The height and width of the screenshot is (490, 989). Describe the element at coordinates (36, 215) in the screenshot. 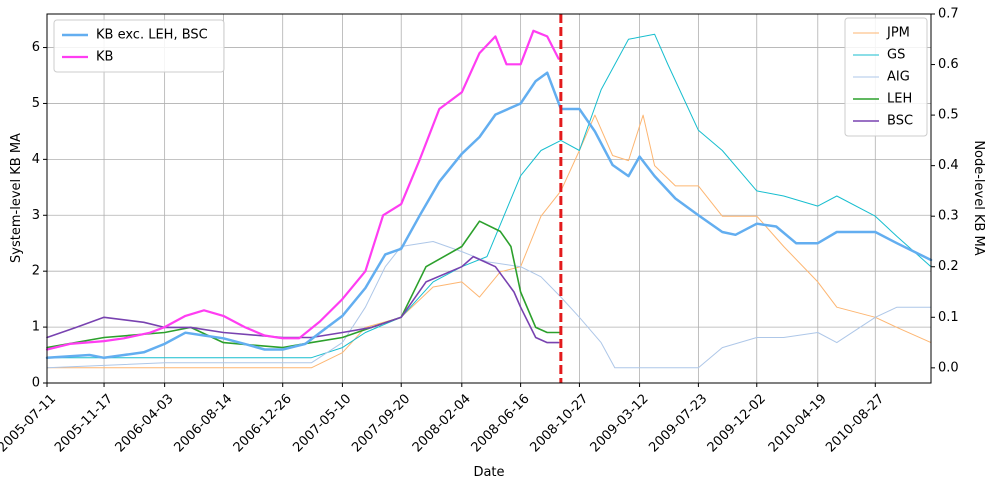

I see `y-left-tick-label: 3` at that location.